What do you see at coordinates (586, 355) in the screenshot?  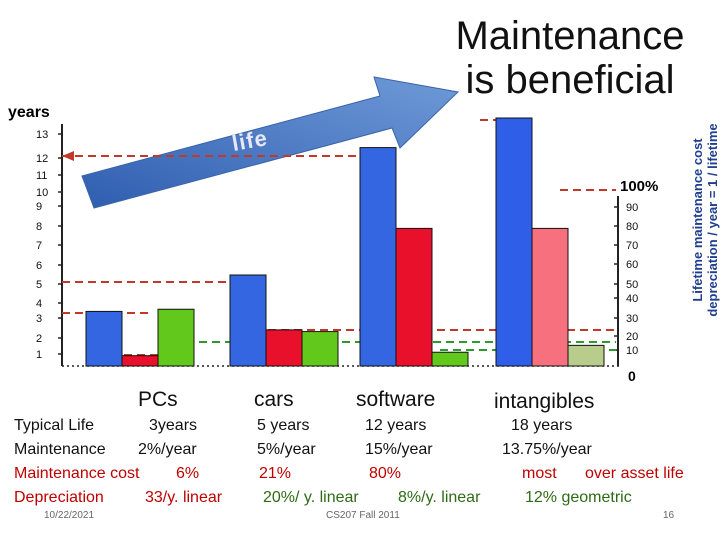 I see `bar-depreciation-intangibles` at bounding box center [586, 355].